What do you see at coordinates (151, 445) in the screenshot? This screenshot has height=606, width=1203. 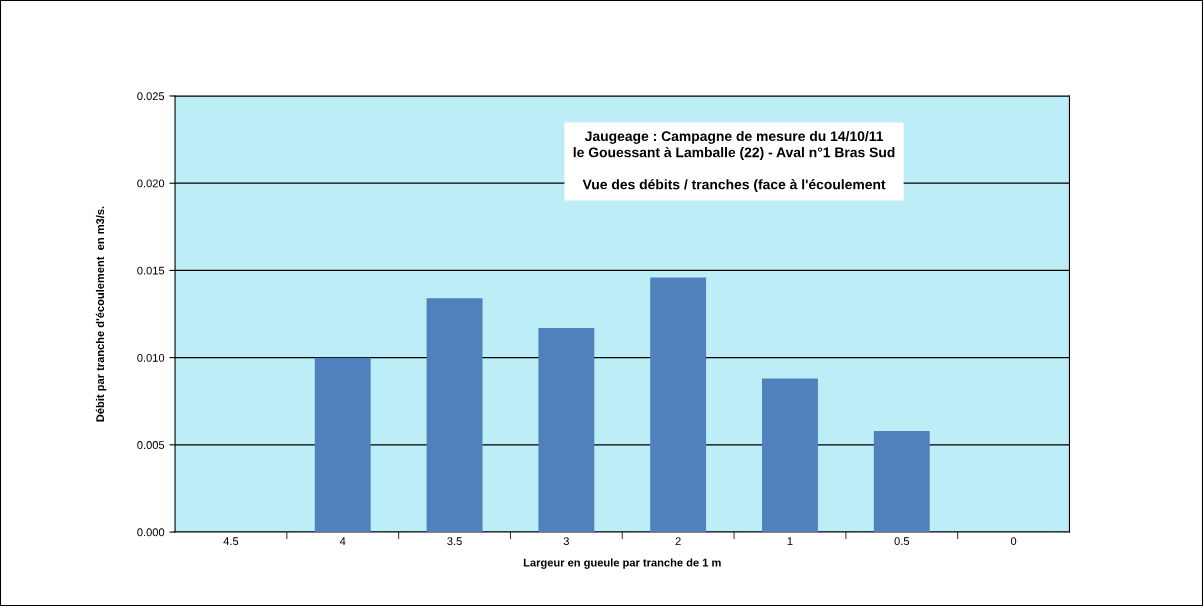 I see `y-tick-label: 0.005` at bounding box center [151, 445].